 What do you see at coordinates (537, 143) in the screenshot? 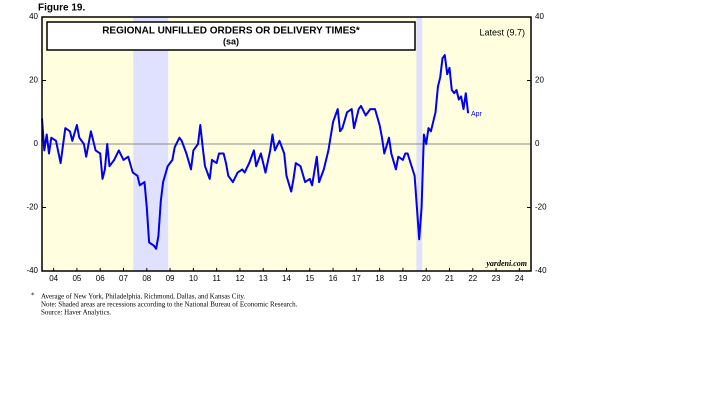
I see `y2-tick-label: 0` at bounding box center [537, 143].